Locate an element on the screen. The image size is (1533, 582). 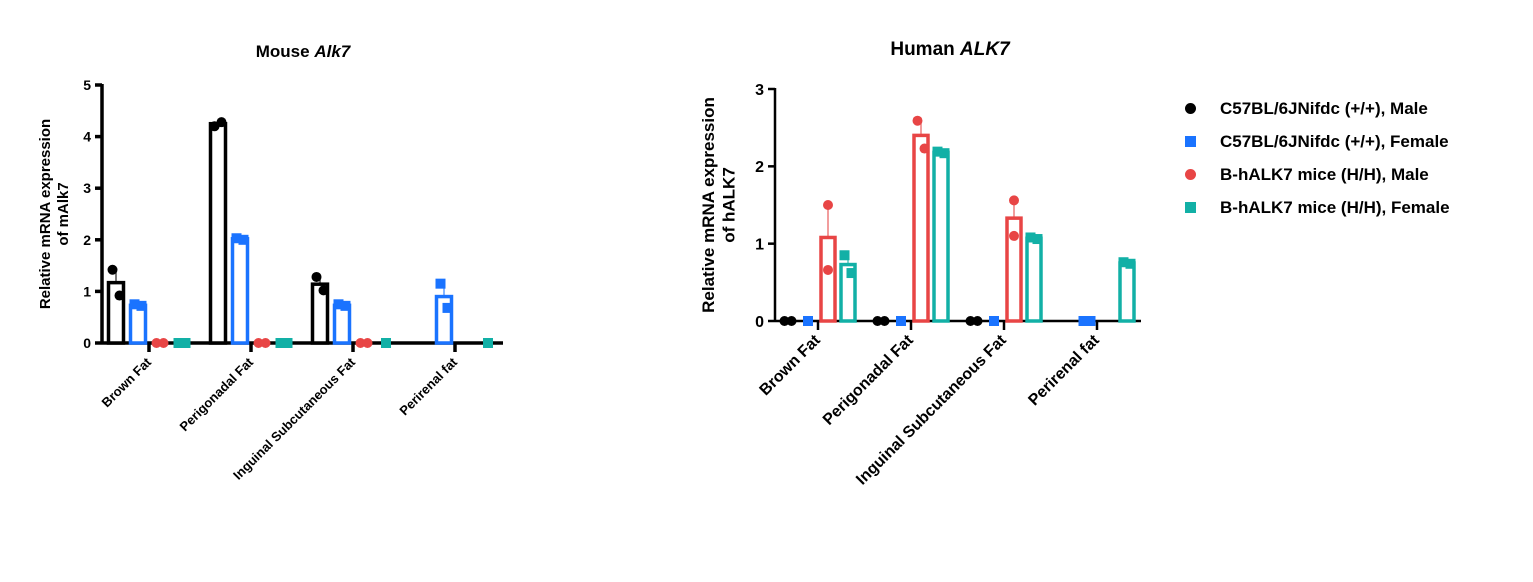
y-axis-label-line: of hALK7 is located at coordinates (728, 205).